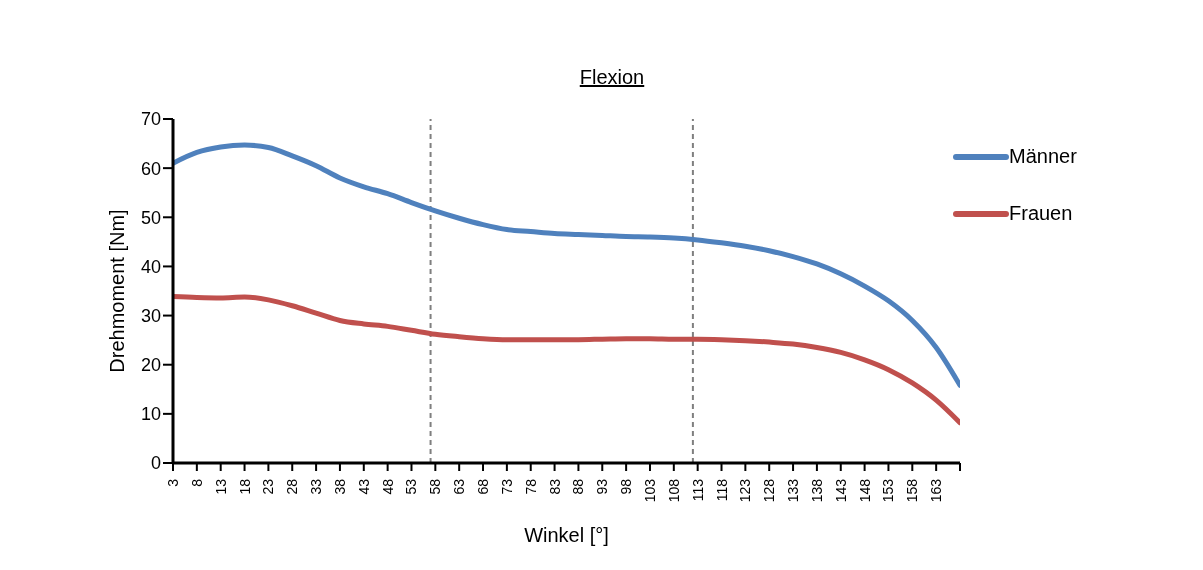 This screenshot has height=570, width=1203. Describe the element at coordinates (554, 486) in the screenshot. I see `x-tick-label: 83` at that location.